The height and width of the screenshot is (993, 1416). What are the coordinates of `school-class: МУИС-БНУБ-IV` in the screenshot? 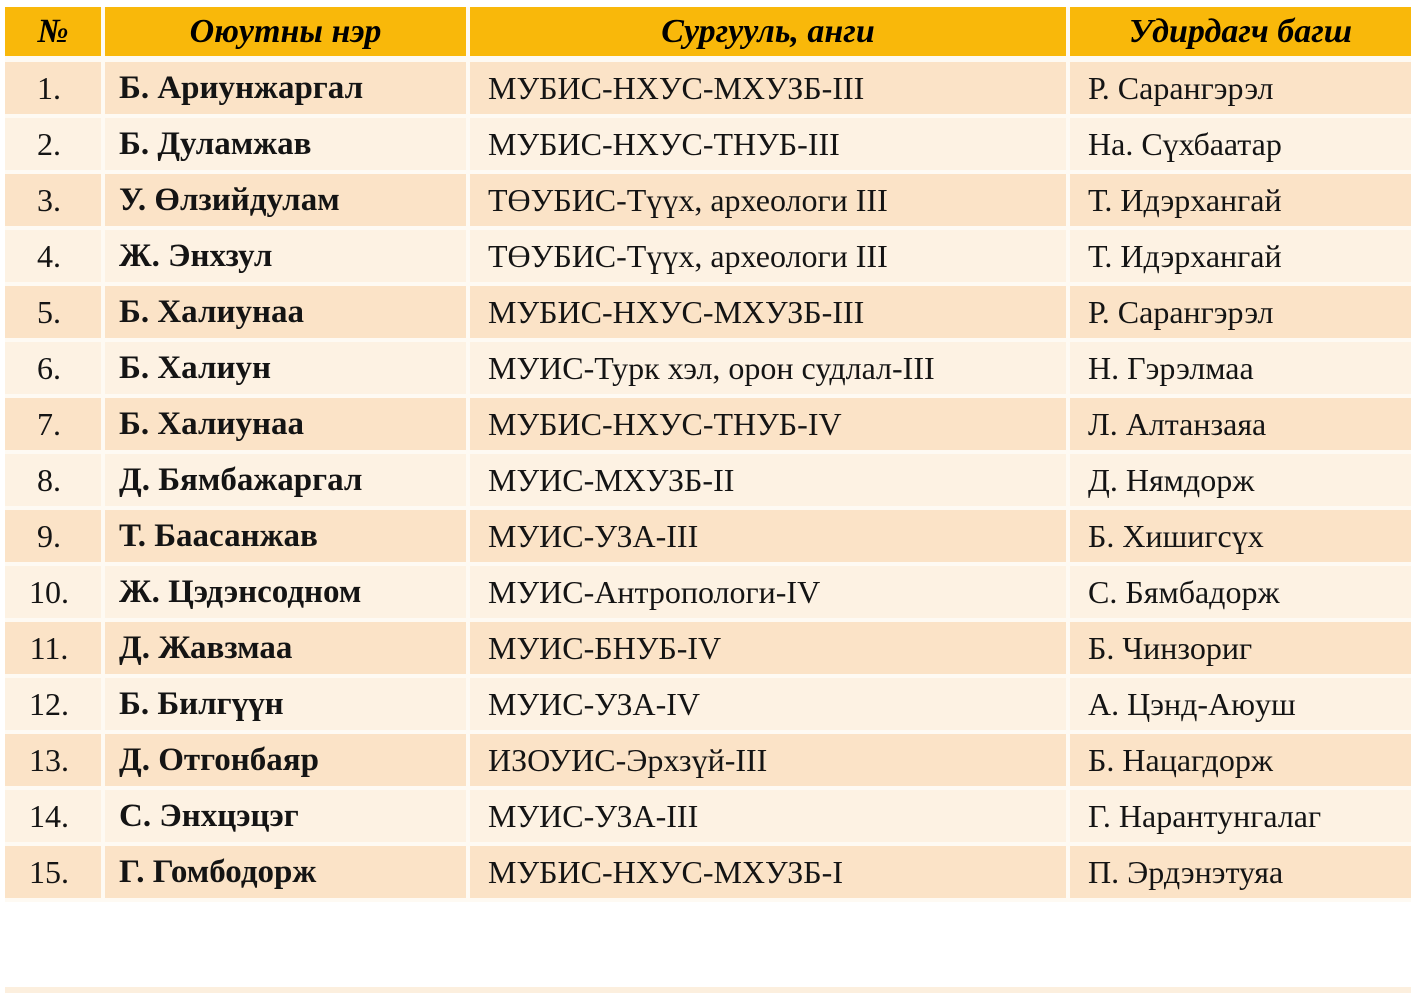 It's located at (770, 650).